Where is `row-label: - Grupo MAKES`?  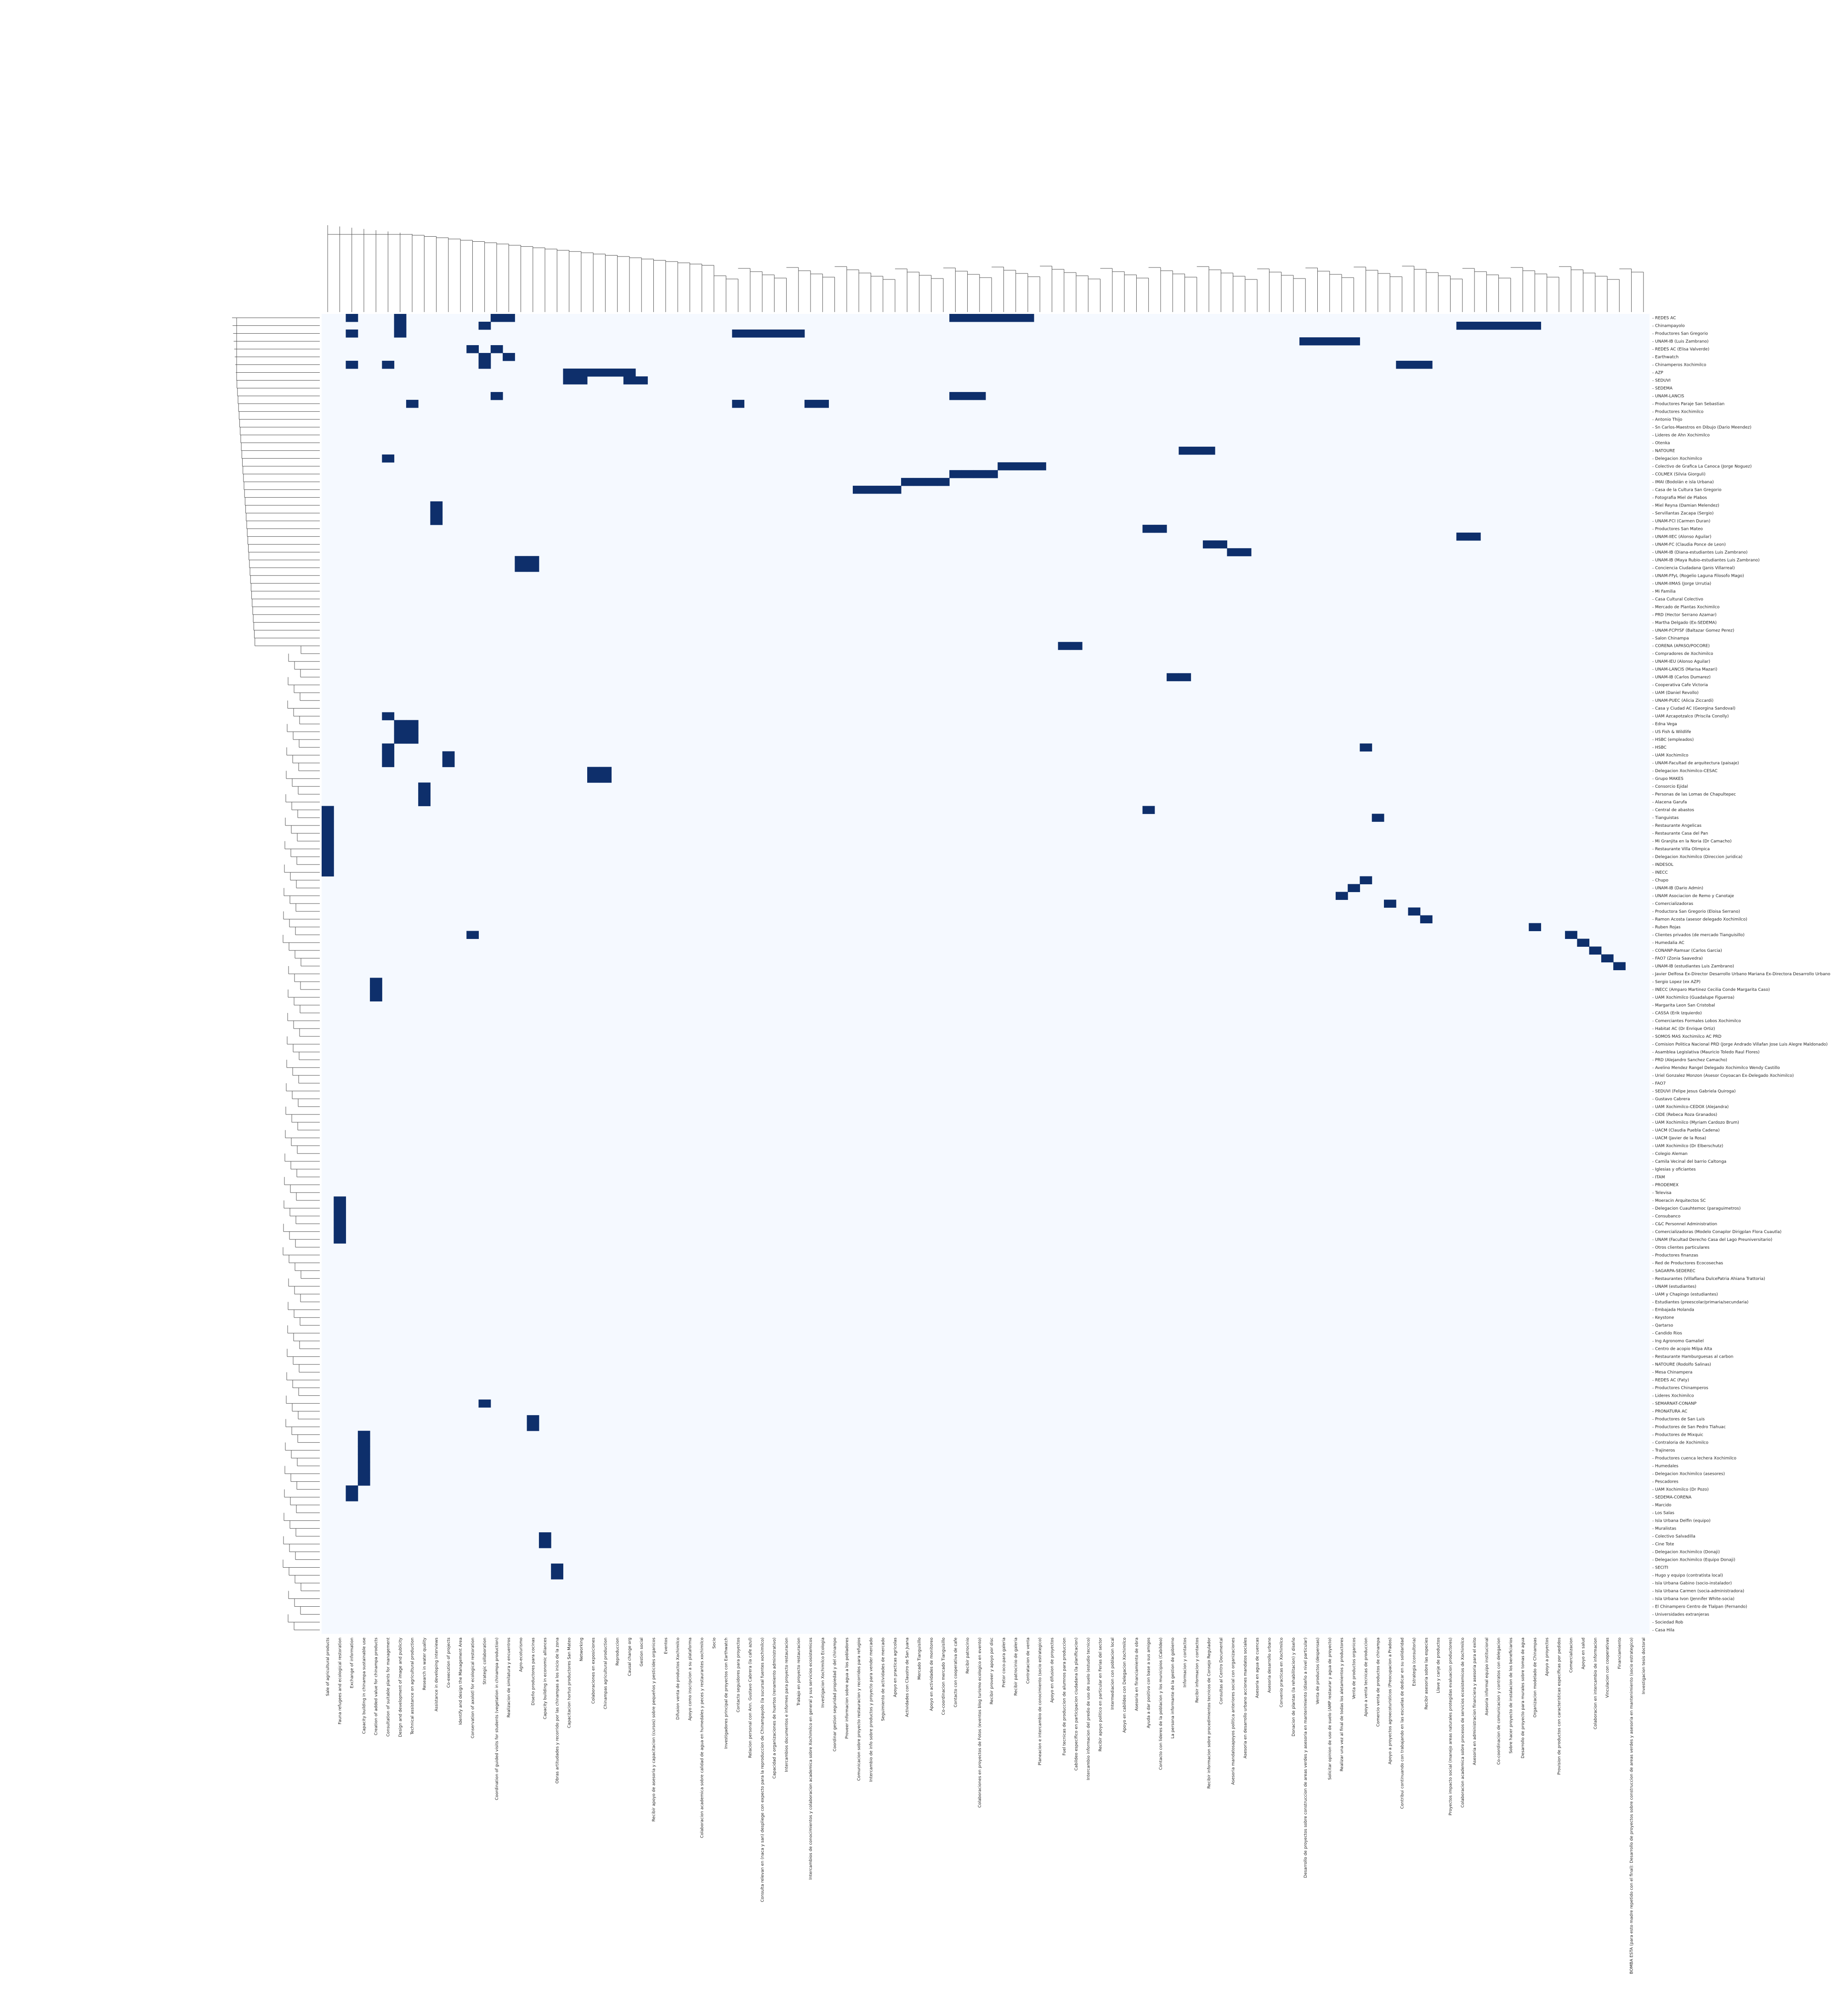 row-label: - Grupo MAKES is located at coordinates (1668, 779).